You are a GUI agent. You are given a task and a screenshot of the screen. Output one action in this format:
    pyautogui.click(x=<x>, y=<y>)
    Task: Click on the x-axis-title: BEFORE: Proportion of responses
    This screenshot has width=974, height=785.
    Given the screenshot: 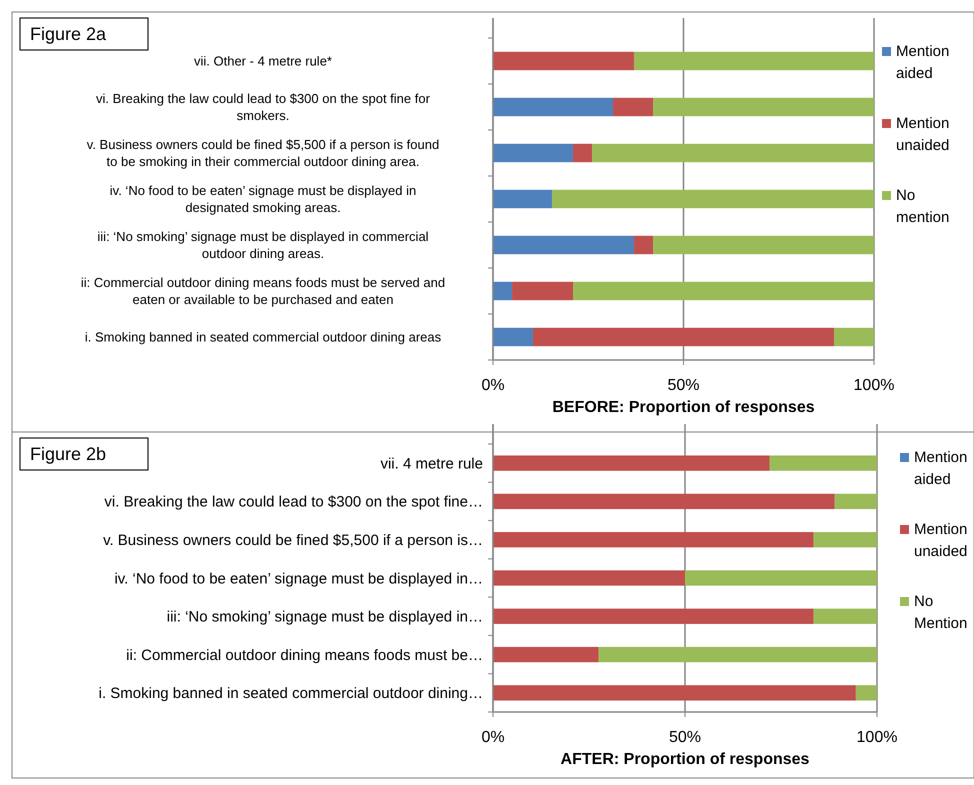 What is the action you would take?
    pyautogui.click(x=683, y=407)
    